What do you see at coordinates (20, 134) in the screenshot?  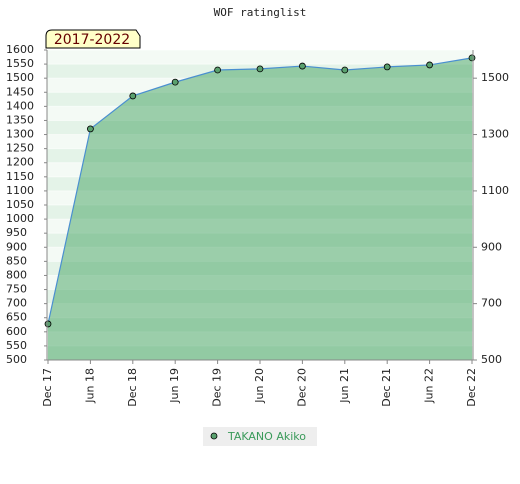 I see `y-tick-label: 1300` at bounding box center [20, 134].